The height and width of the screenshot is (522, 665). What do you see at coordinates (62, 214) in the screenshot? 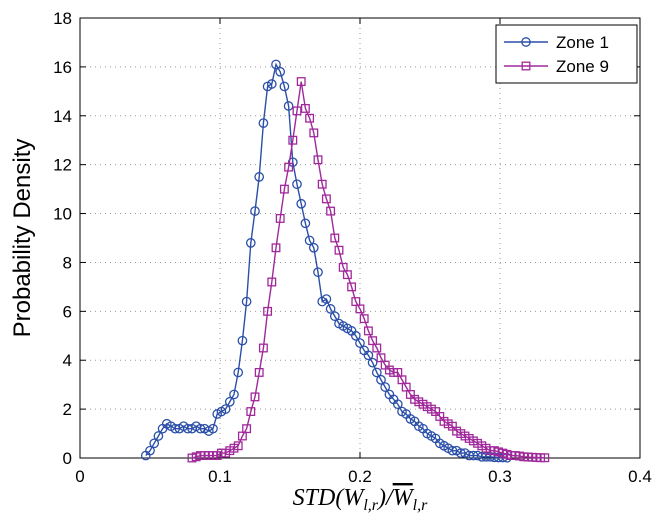
I see `y-tick-label: 10` at bounding box center [62, 214].